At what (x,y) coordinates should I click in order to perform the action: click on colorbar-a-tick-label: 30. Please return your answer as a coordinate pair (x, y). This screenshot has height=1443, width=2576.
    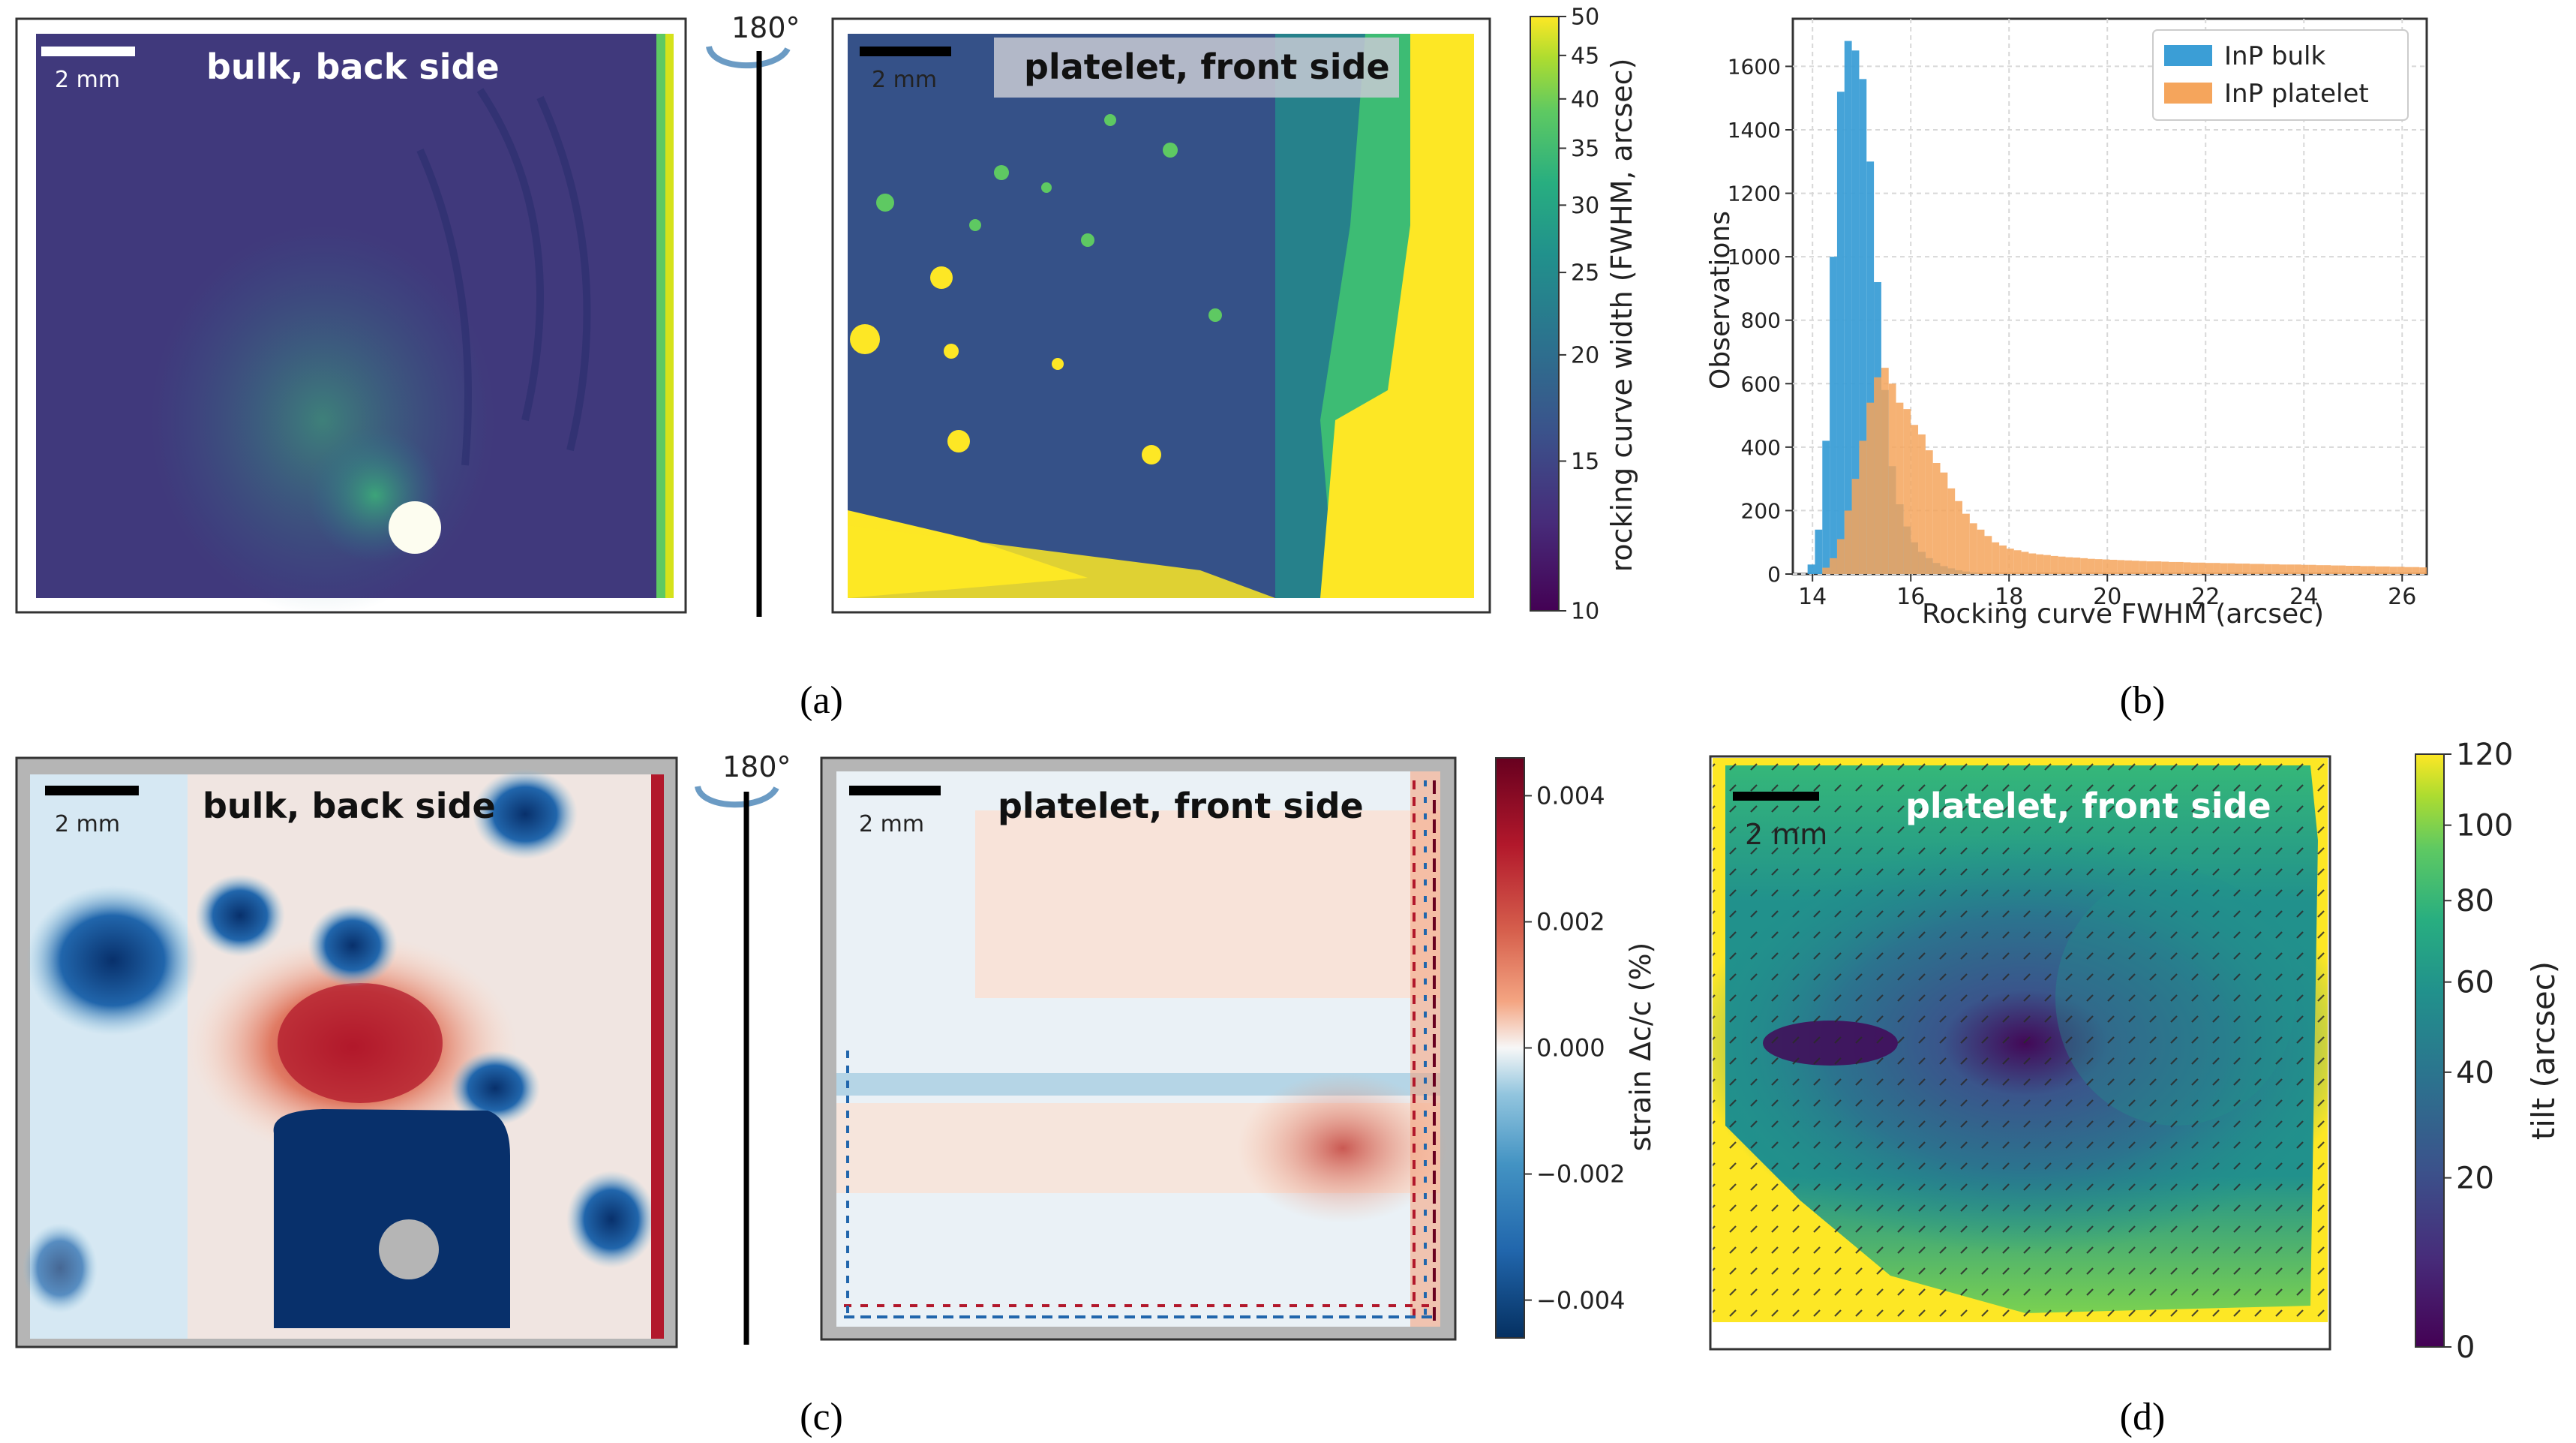
    Looking at the image, I should click on (1585, 206).